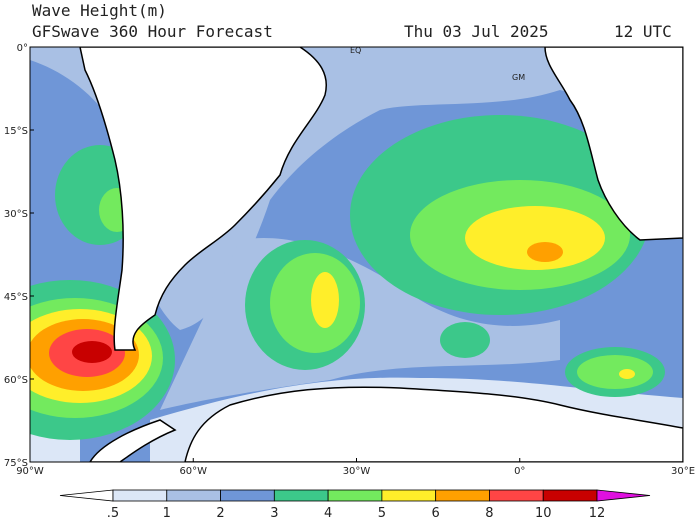 Image resolution: width=700 pixels, height=525 pixels. What do you see at coordinates (476, 31) in the screenshot?
I see `date: Thu 03 Jul 2025` at bounding box center [476, 31].